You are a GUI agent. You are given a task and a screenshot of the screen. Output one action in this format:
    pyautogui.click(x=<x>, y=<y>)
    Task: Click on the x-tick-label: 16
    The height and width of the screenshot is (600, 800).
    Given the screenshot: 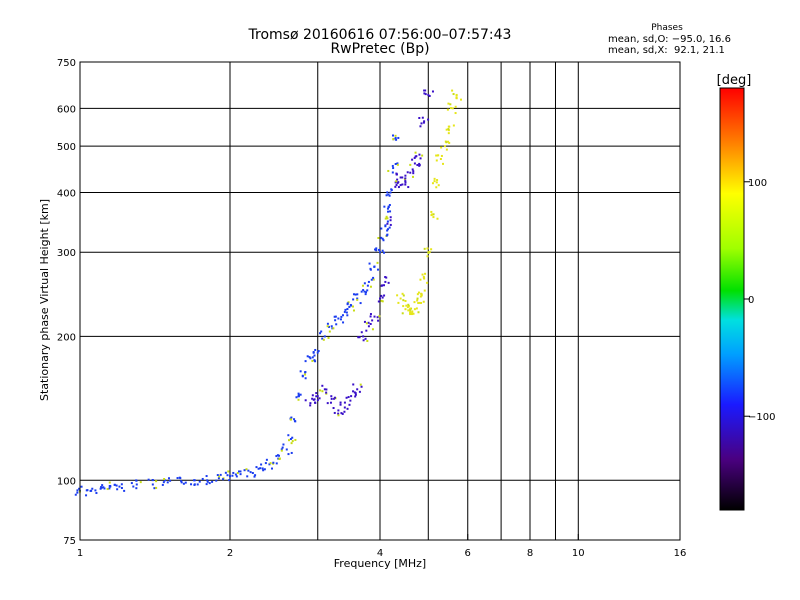 What is the action you would take?
    pyautogui.click(x=680, y=553)
    